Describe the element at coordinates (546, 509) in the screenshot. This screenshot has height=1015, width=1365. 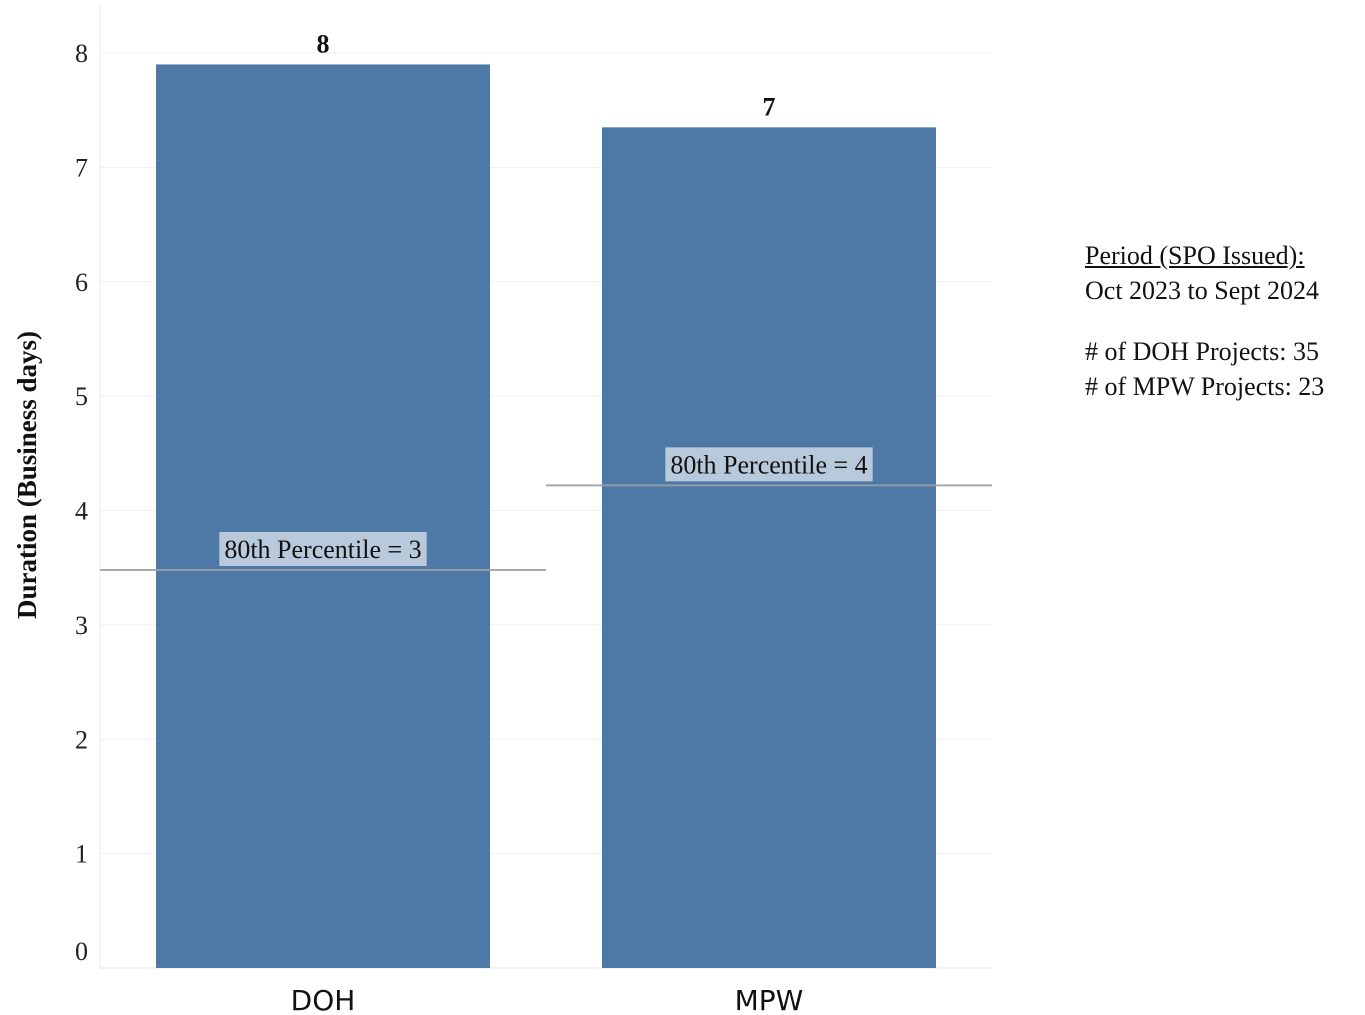
I see `reference-lines: 80th Percentile = 3 80th Percentile = 4` at that location.